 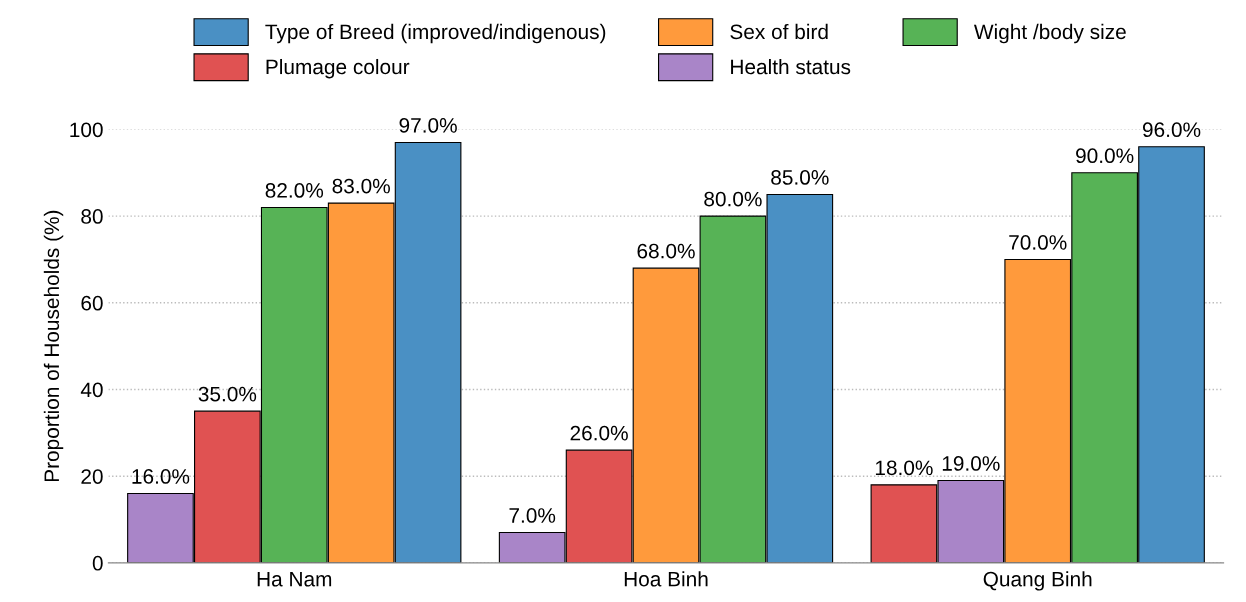 I want to click on data-label: 70.0%, so click(x=1038, y=242).